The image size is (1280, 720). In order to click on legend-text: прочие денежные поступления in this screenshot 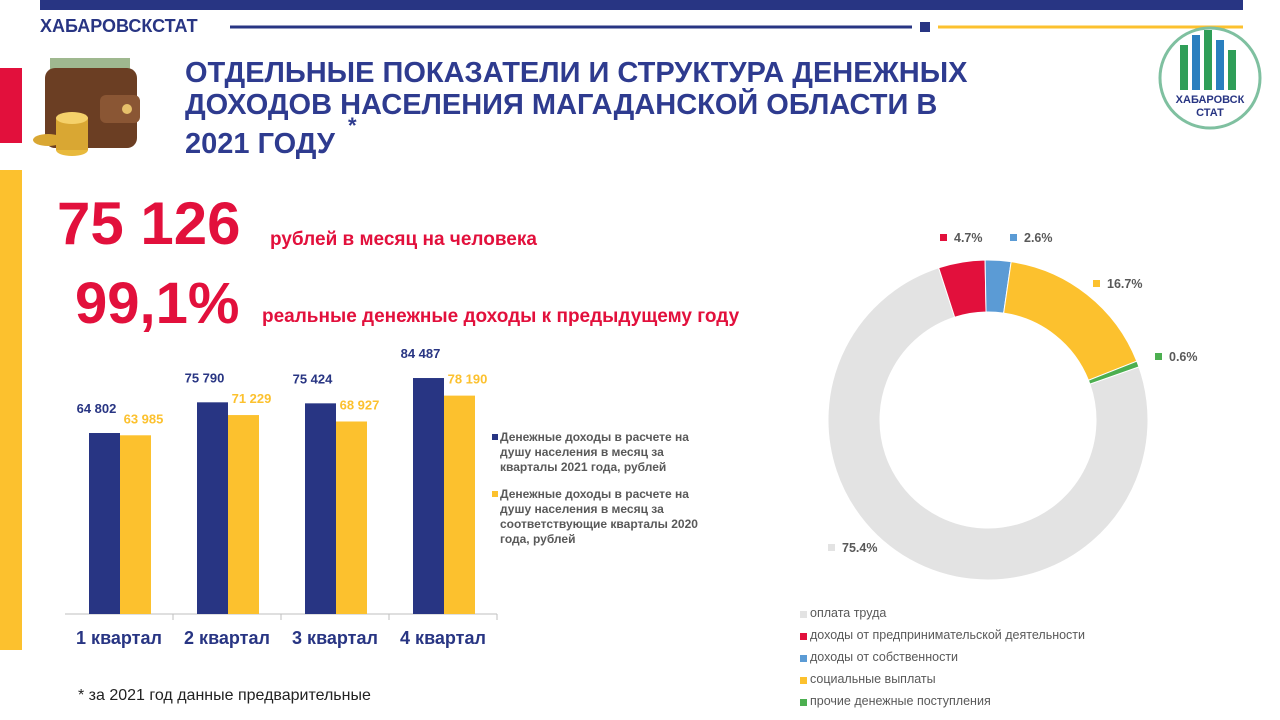, I will do `click(900, 701)`.